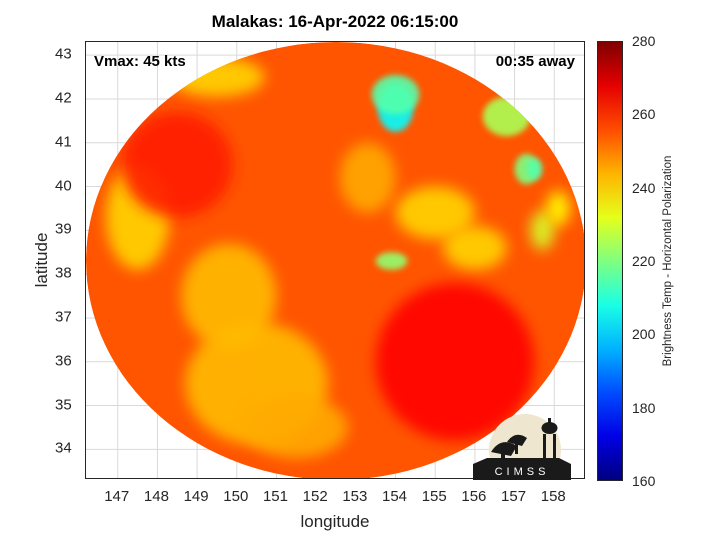 The height and width of the screenshot is (540, 720). Describe the element at coordinates (236, 496) in the screenshot. I see `x-tick-label: 150` at that location.